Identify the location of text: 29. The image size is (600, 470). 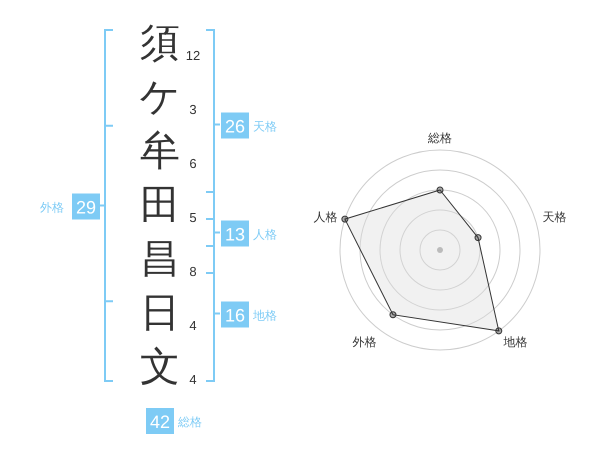
(86, 208).